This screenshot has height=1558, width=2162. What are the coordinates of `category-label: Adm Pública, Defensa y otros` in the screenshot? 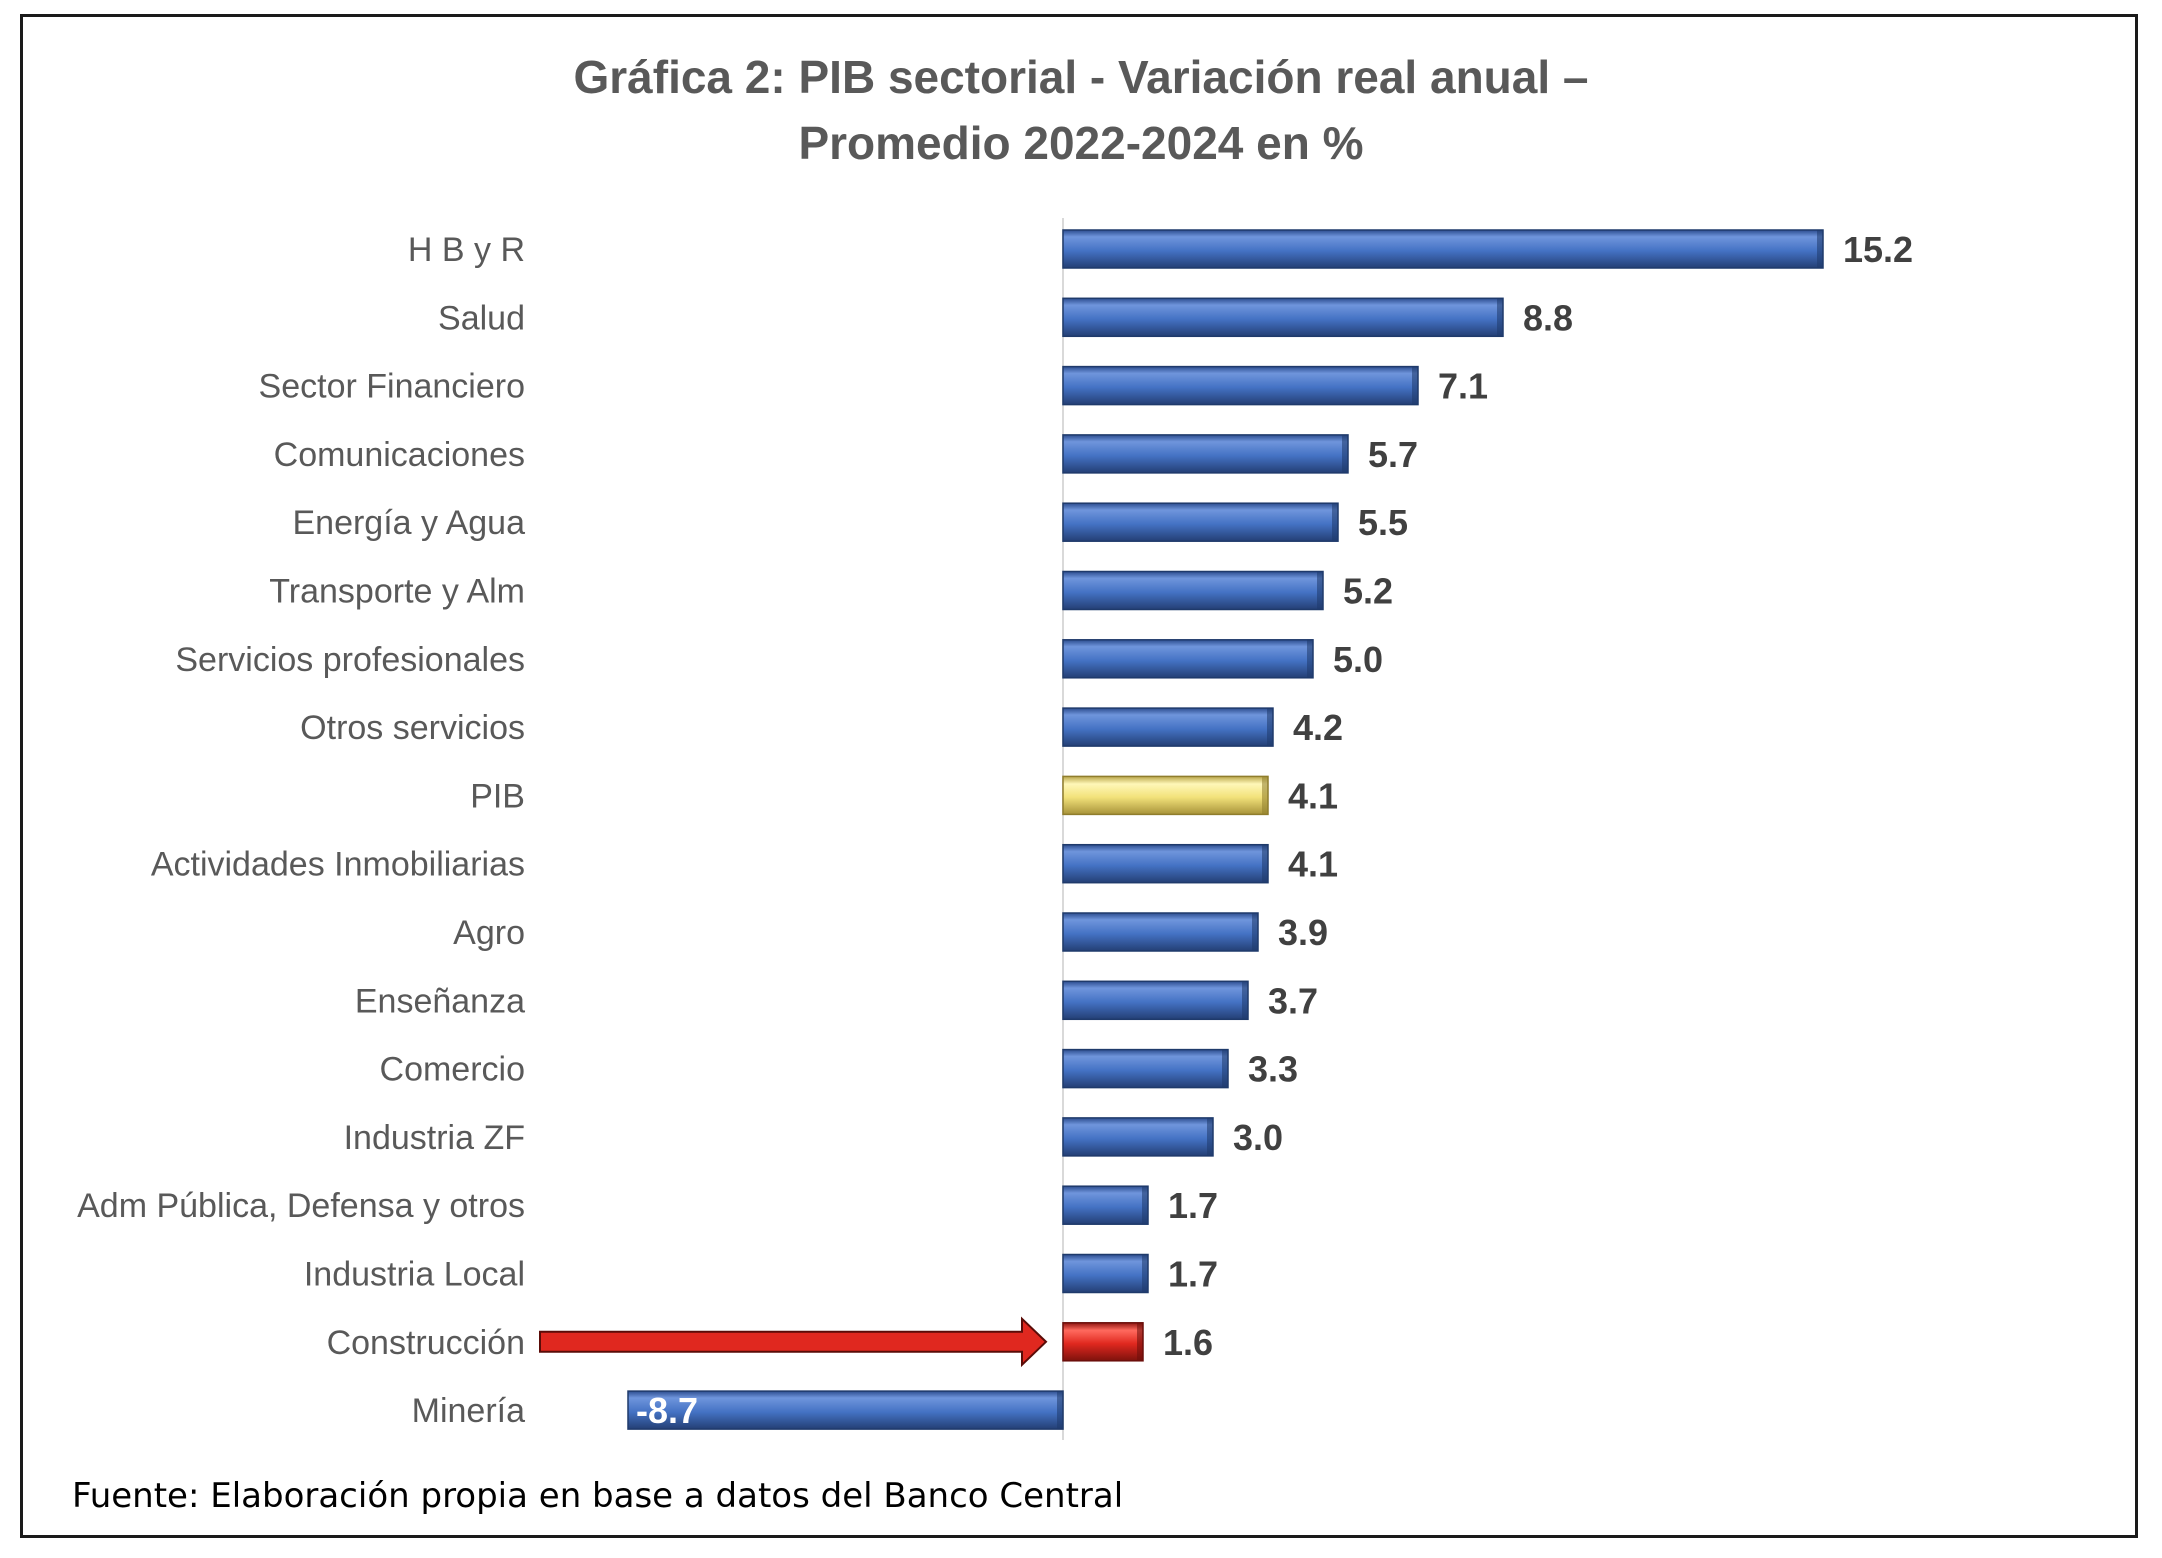 It's located at (301, 1206).